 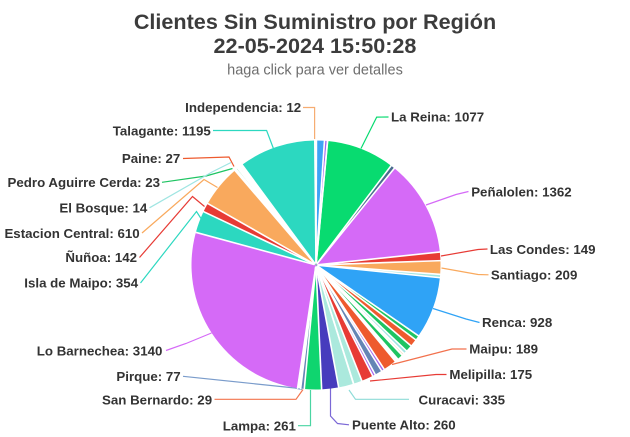 What do you see at coordinates (100, 351) in the screenshot?
I see `svg-text: Lo Barnechea: 3140` at bounding box center [100, 351].